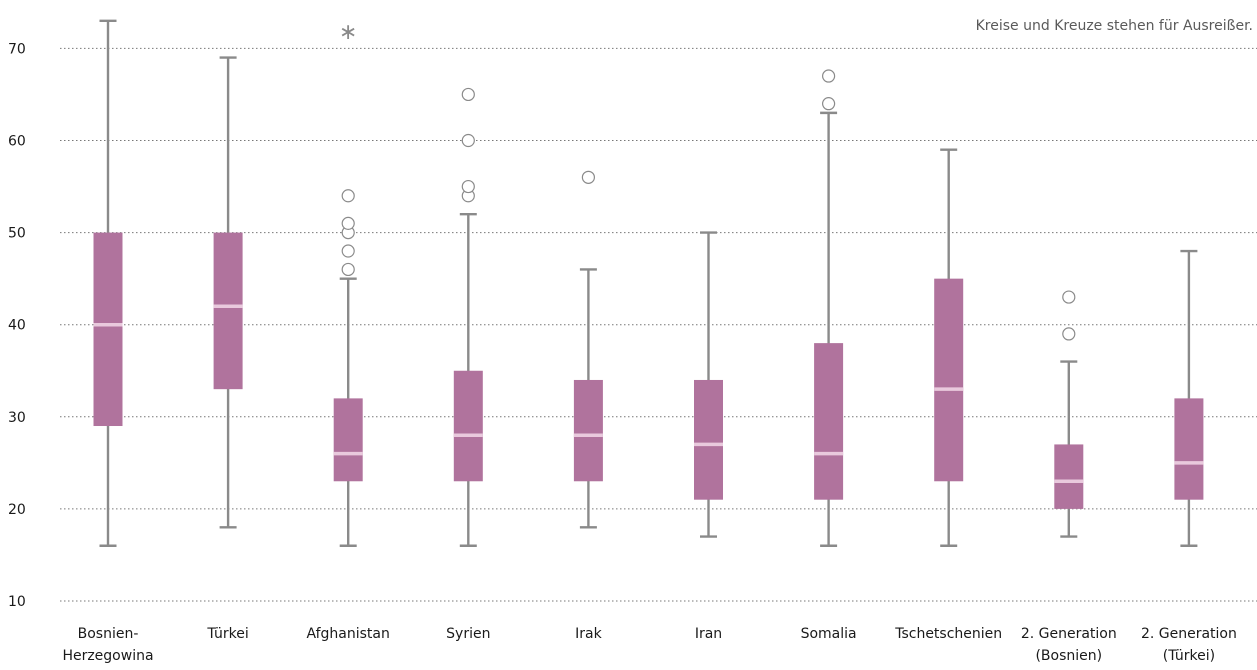 The image size is (1257, 670). Describe the element at coordinates (1068, 656) in the screenshot. I see `x-tick-label: (Bosnien)` at that location.